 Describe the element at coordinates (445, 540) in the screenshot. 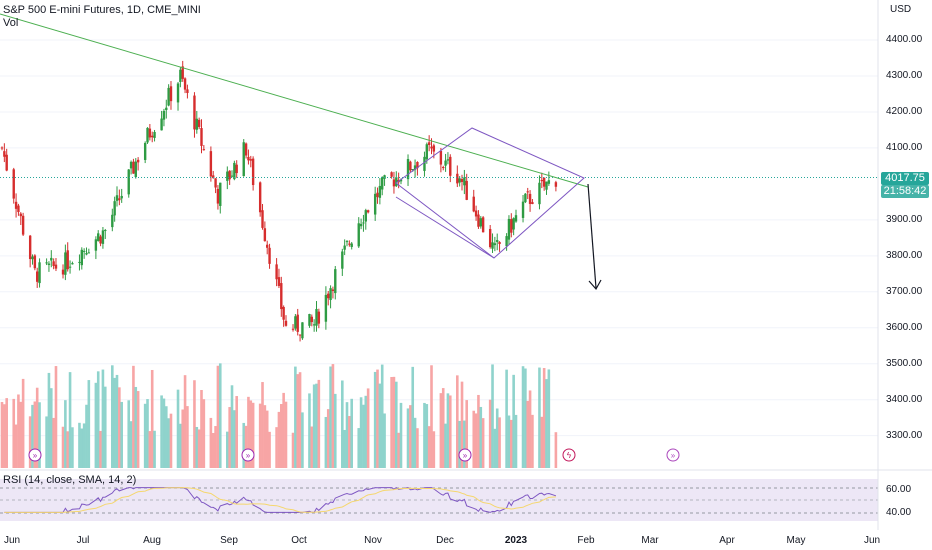

I see `time-label: Dec` at that location.